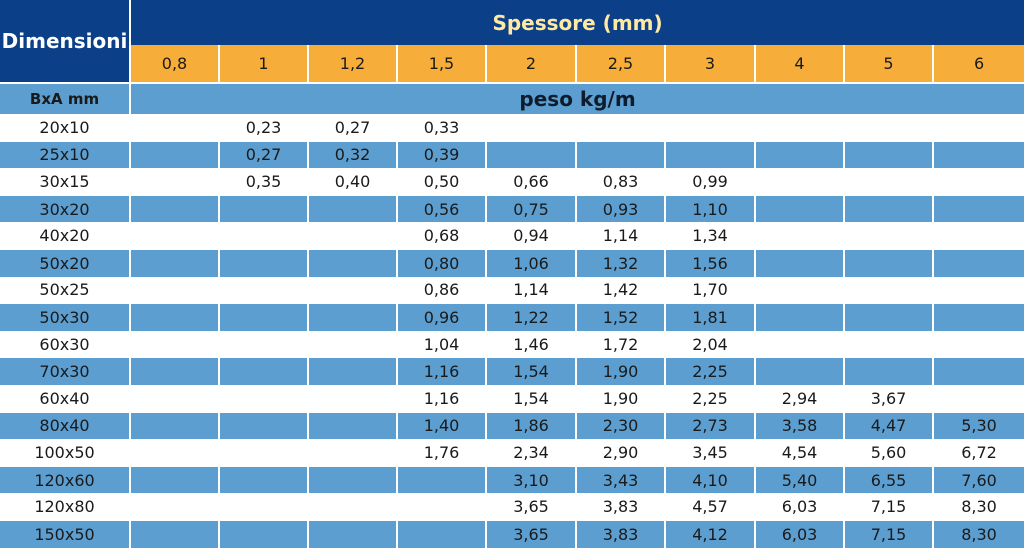 The height and width of the screenshot is (548, 1024). What do you see at coordinates (65, 290) in the screenshot?
I see `size-cell: 50x25` at bounding box center [65, 290].